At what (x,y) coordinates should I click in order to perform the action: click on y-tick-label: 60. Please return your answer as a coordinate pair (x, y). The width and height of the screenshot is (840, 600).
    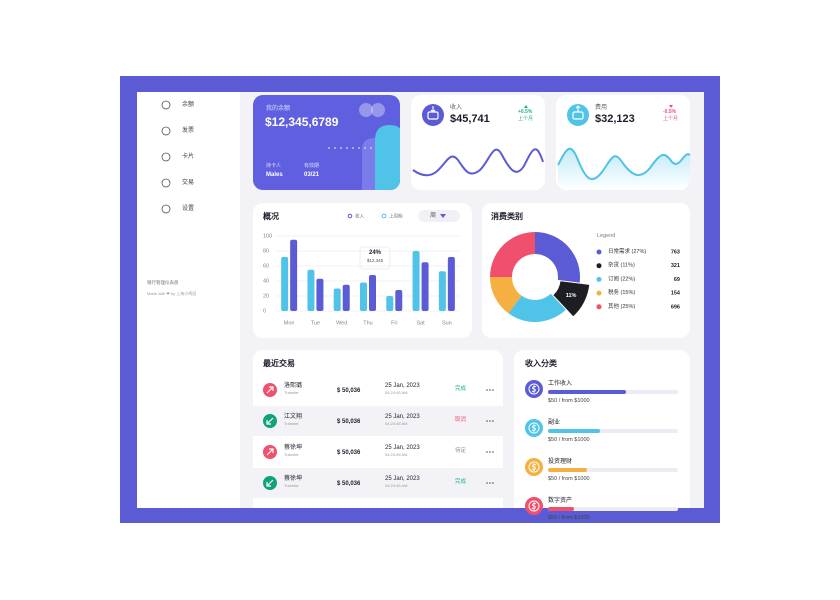
    Looking at the image, I should click on (266, 266).